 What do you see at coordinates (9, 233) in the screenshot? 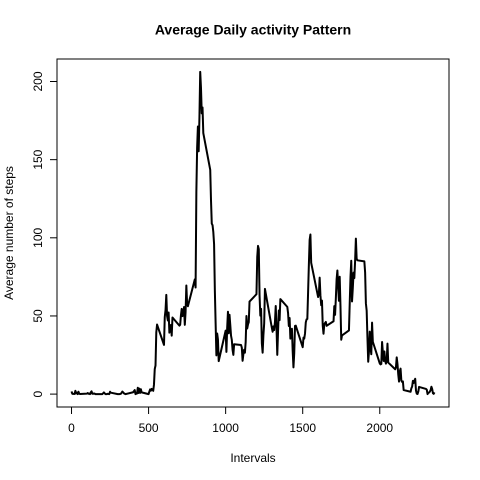
I see `y-axis-label: Average number of steps` at bounding box center [9, 233].